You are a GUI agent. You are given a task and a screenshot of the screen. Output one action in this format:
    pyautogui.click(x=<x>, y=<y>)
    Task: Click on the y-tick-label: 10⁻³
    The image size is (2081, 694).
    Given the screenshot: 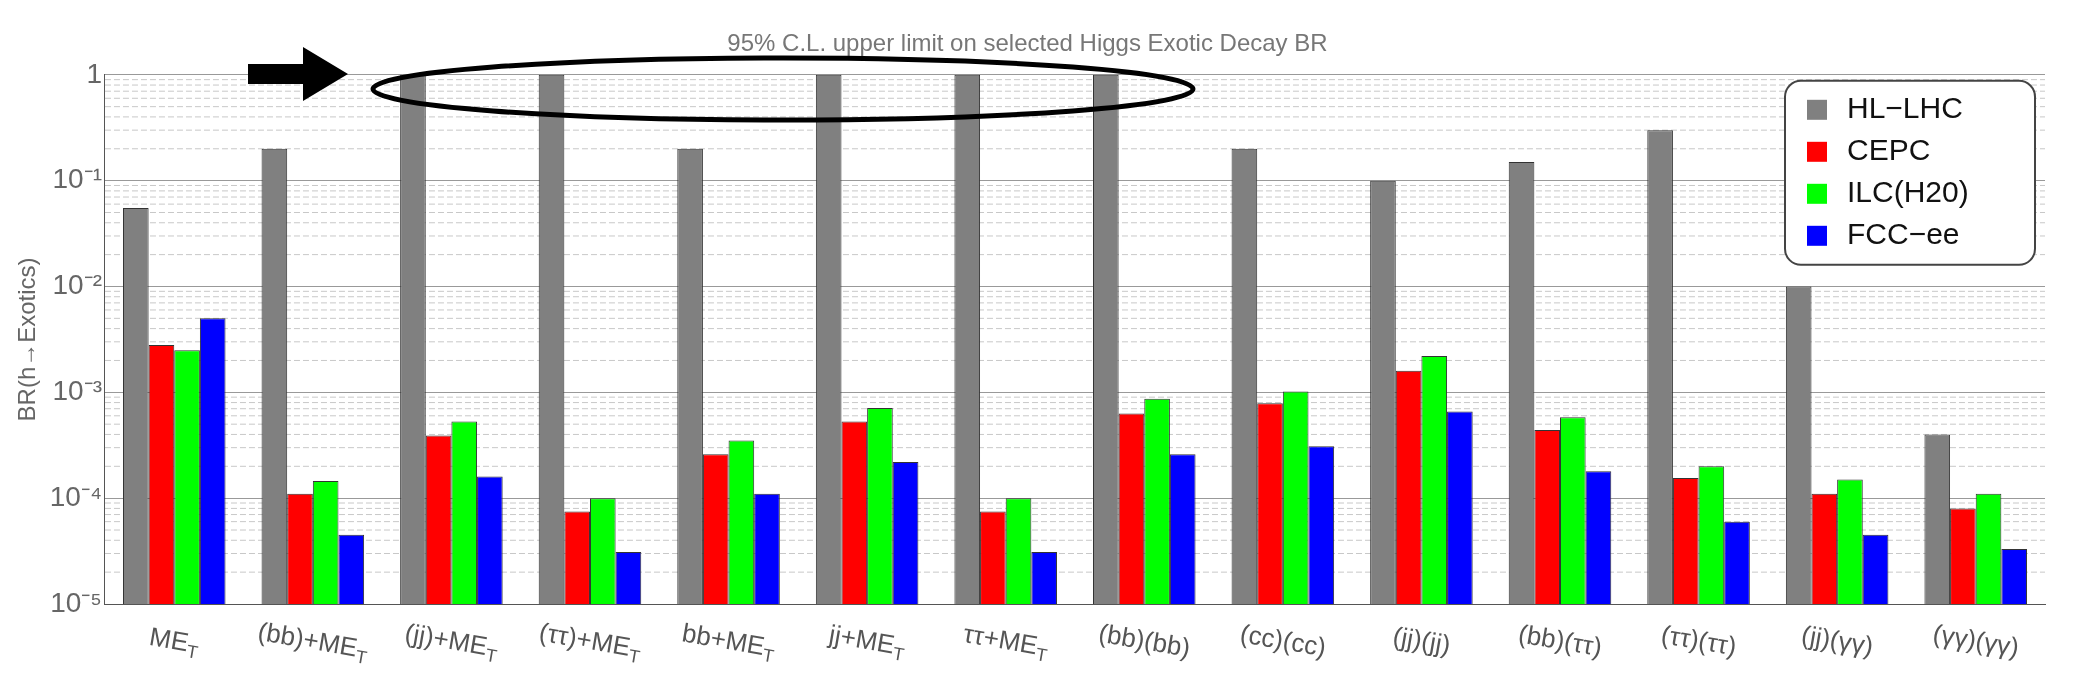 What is the action you would take?
    pyautogui.click(x=77, y=391)
    